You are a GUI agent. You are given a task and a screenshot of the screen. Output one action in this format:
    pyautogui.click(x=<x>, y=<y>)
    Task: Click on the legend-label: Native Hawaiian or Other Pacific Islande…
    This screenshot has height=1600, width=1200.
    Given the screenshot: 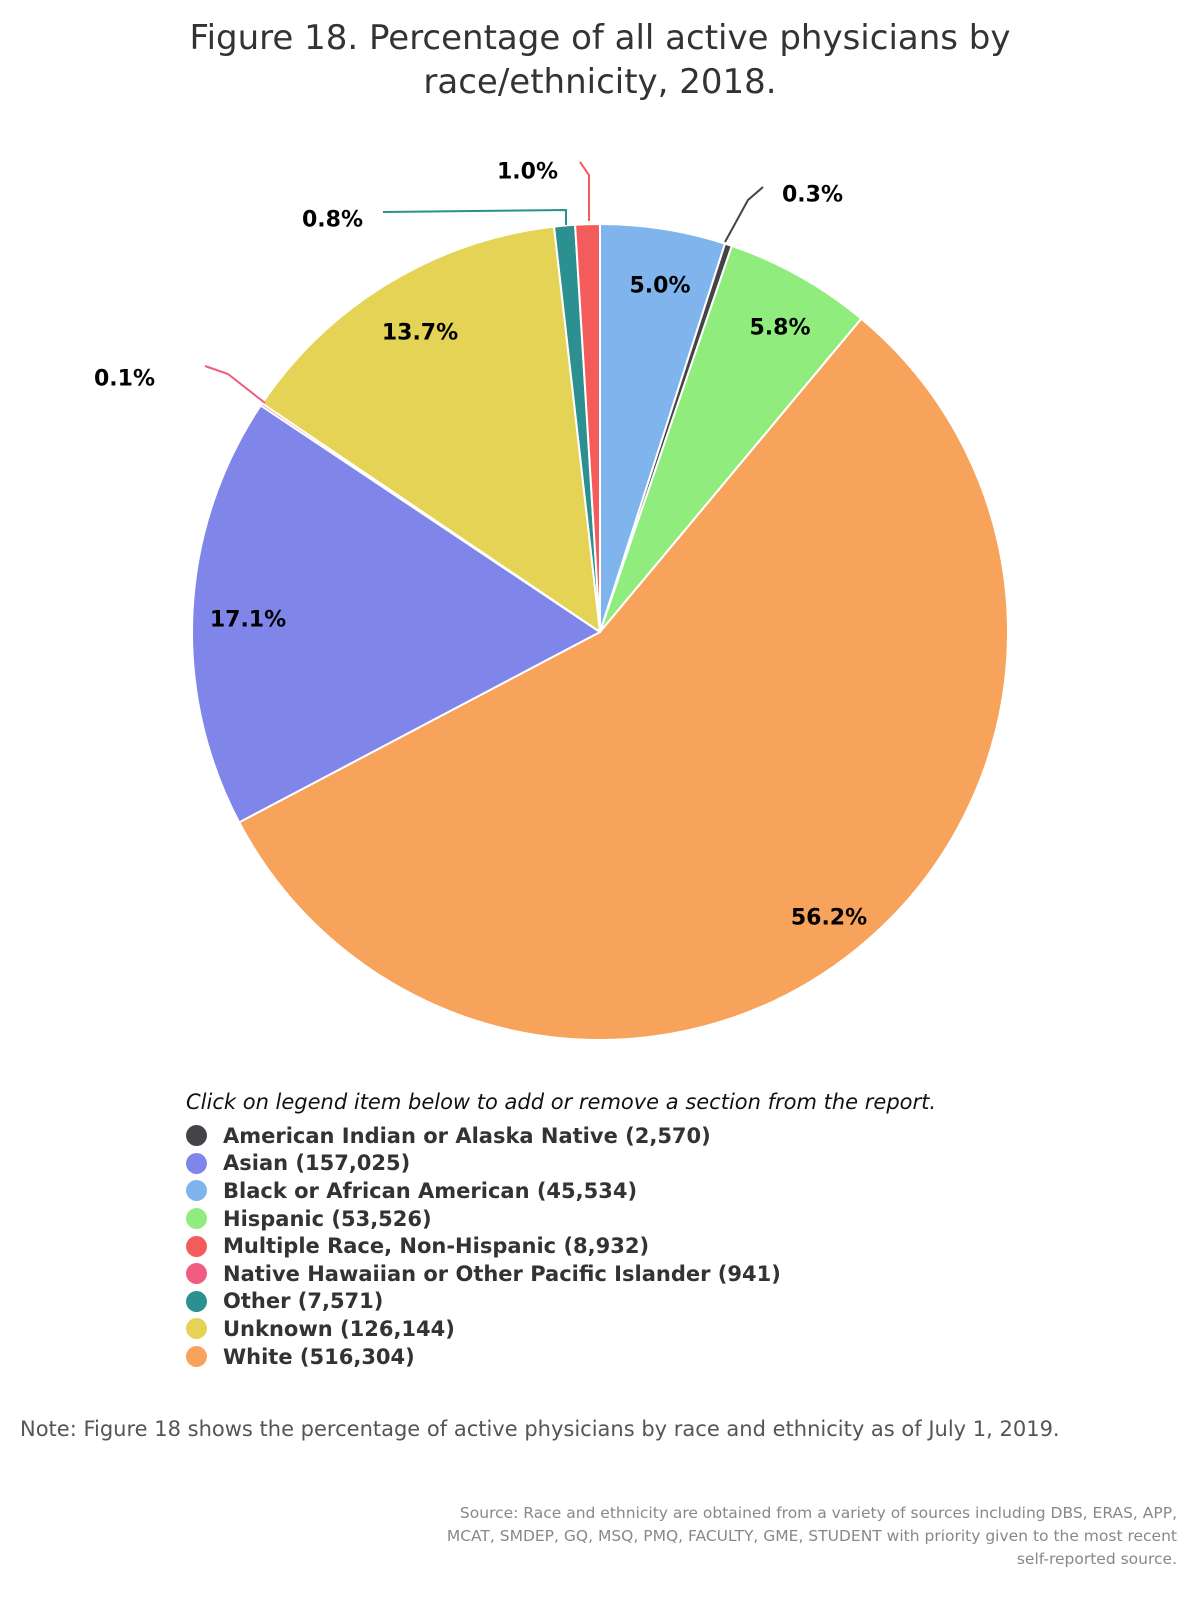 What is the action you would take?
    pyautogui.click(x=502, y=1273)
    